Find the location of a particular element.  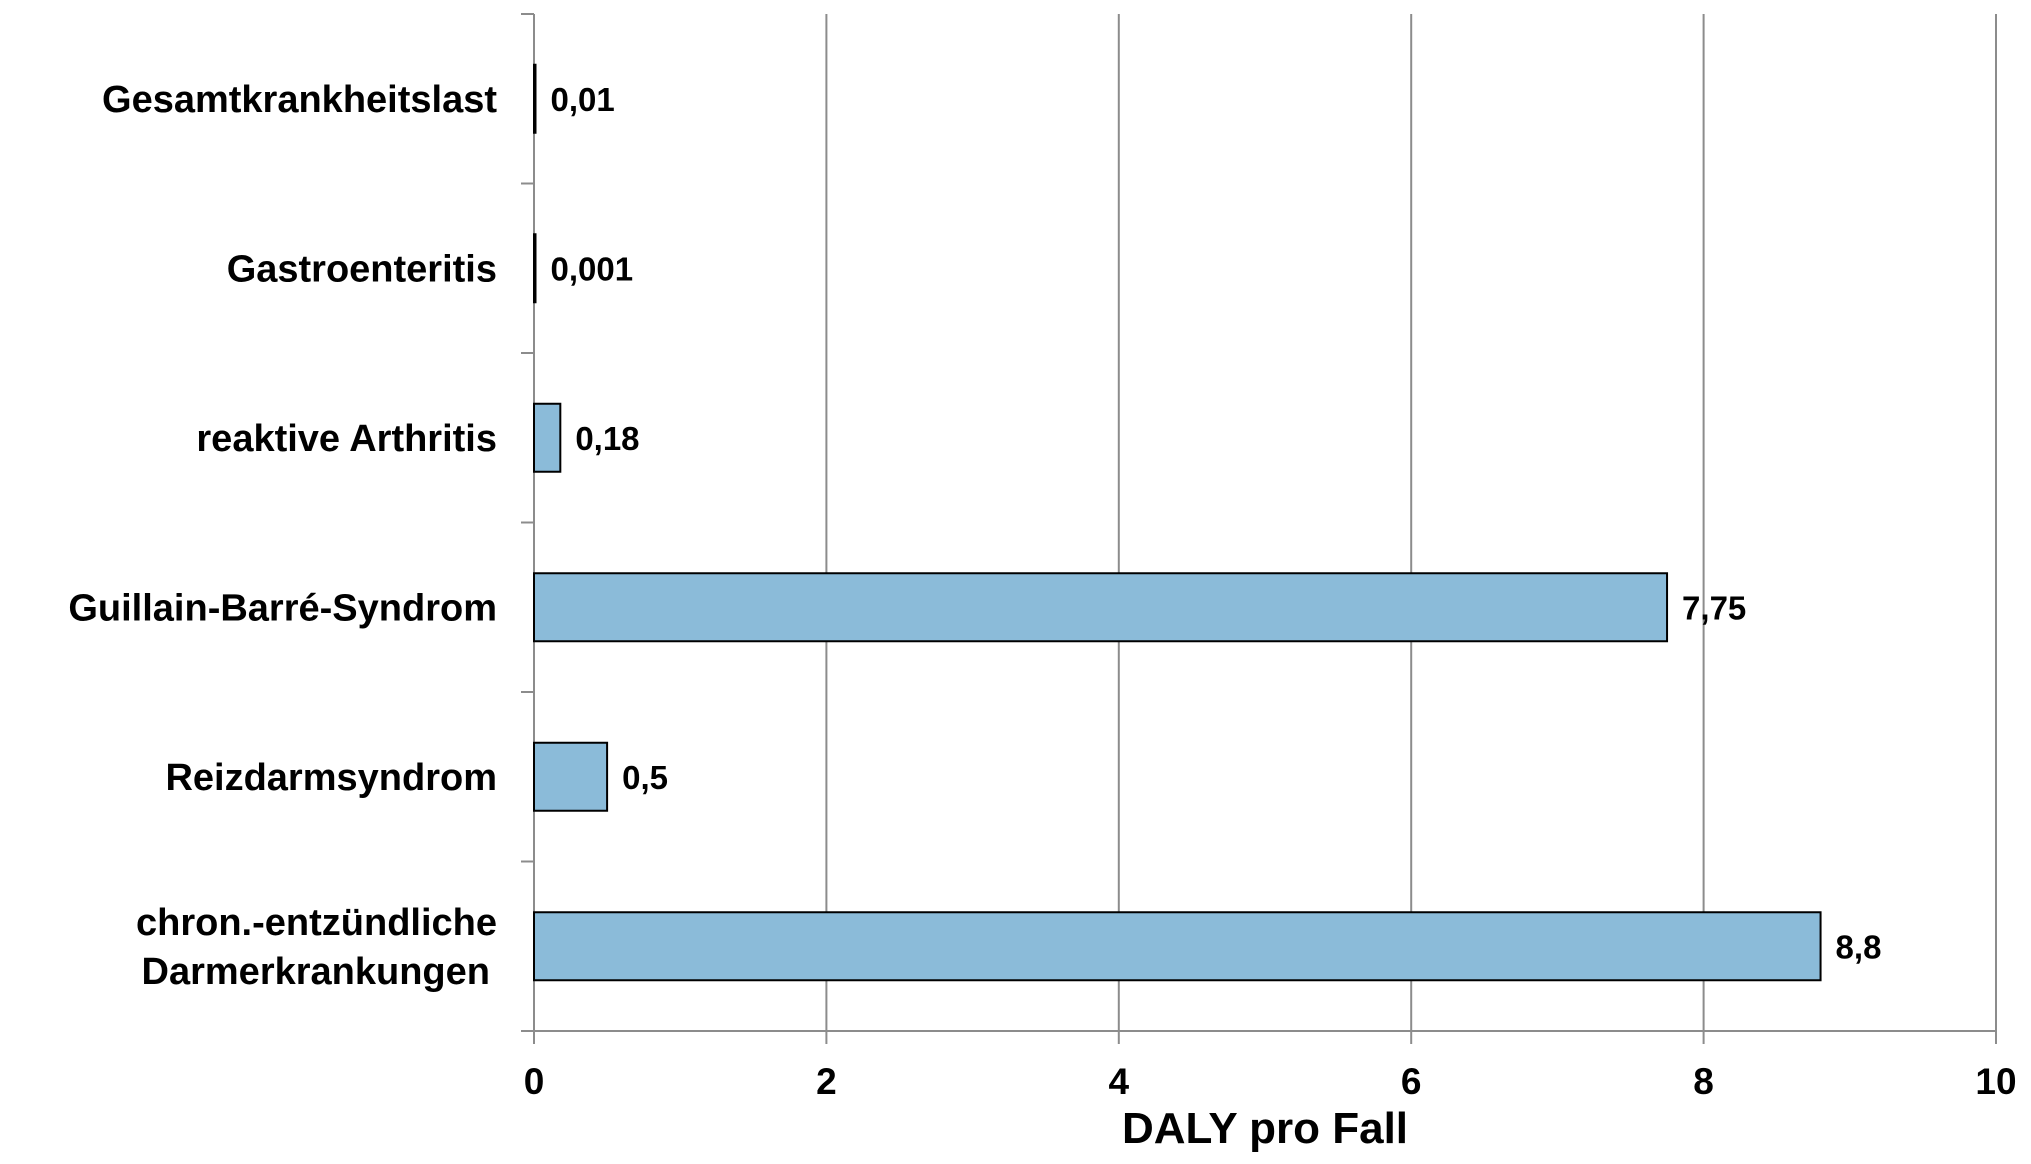

data-label-2: 0,18 is located at coordinates (607, 438).